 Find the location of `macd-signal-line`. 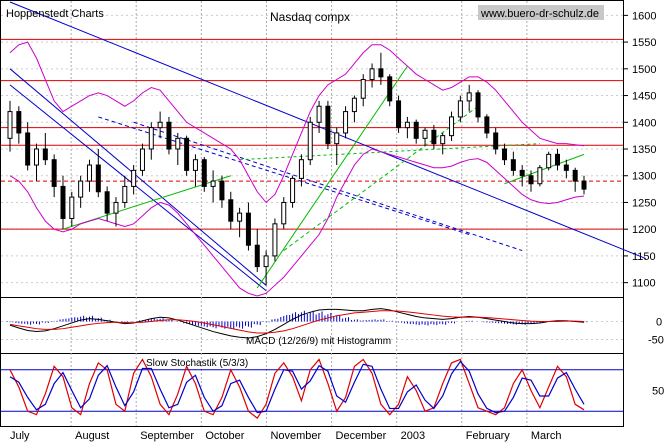

macd-signal-line is located at coordinates (297, 322).